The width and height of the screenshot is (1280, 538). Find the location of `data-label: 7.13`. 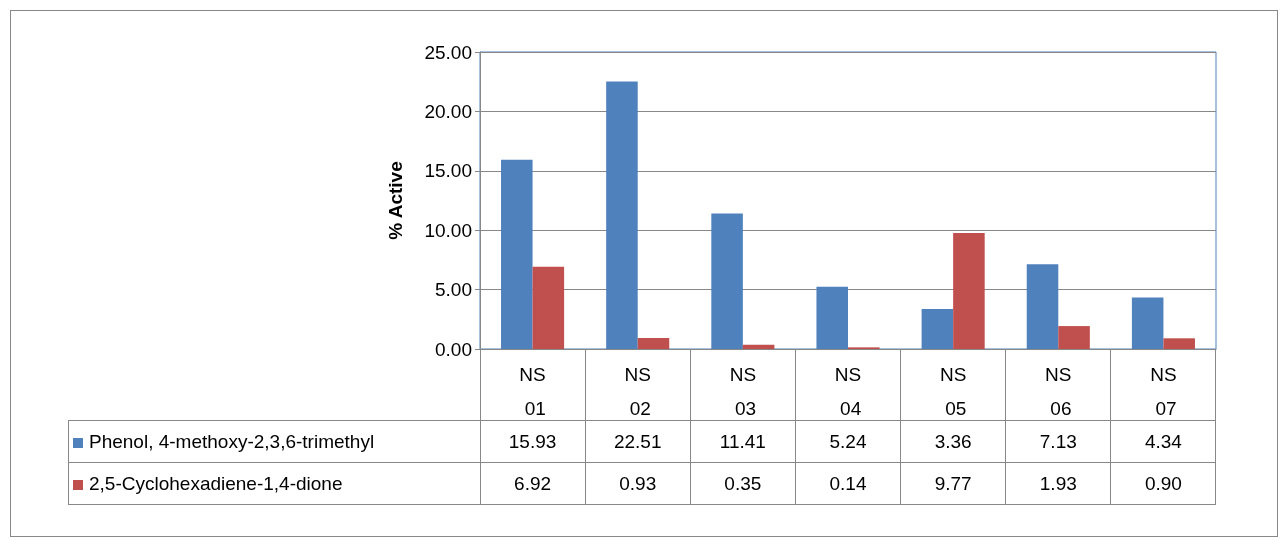

data-label: 7.13 is located at coordinates (1058, 441).